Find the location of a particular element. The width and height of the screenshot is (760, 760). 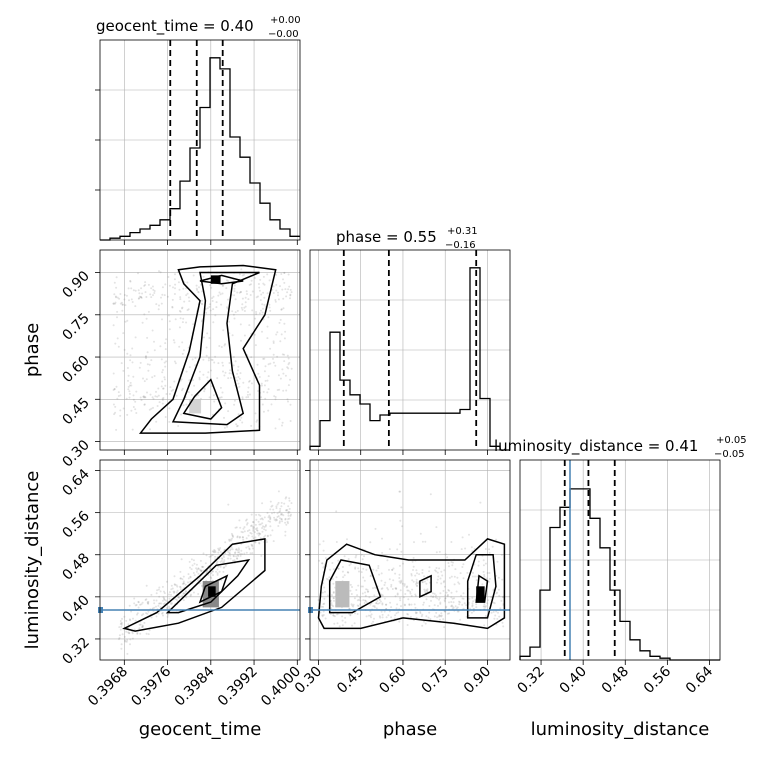

title-luminosity-distance-plus: +0.05 is located at coordinates (731, 440).